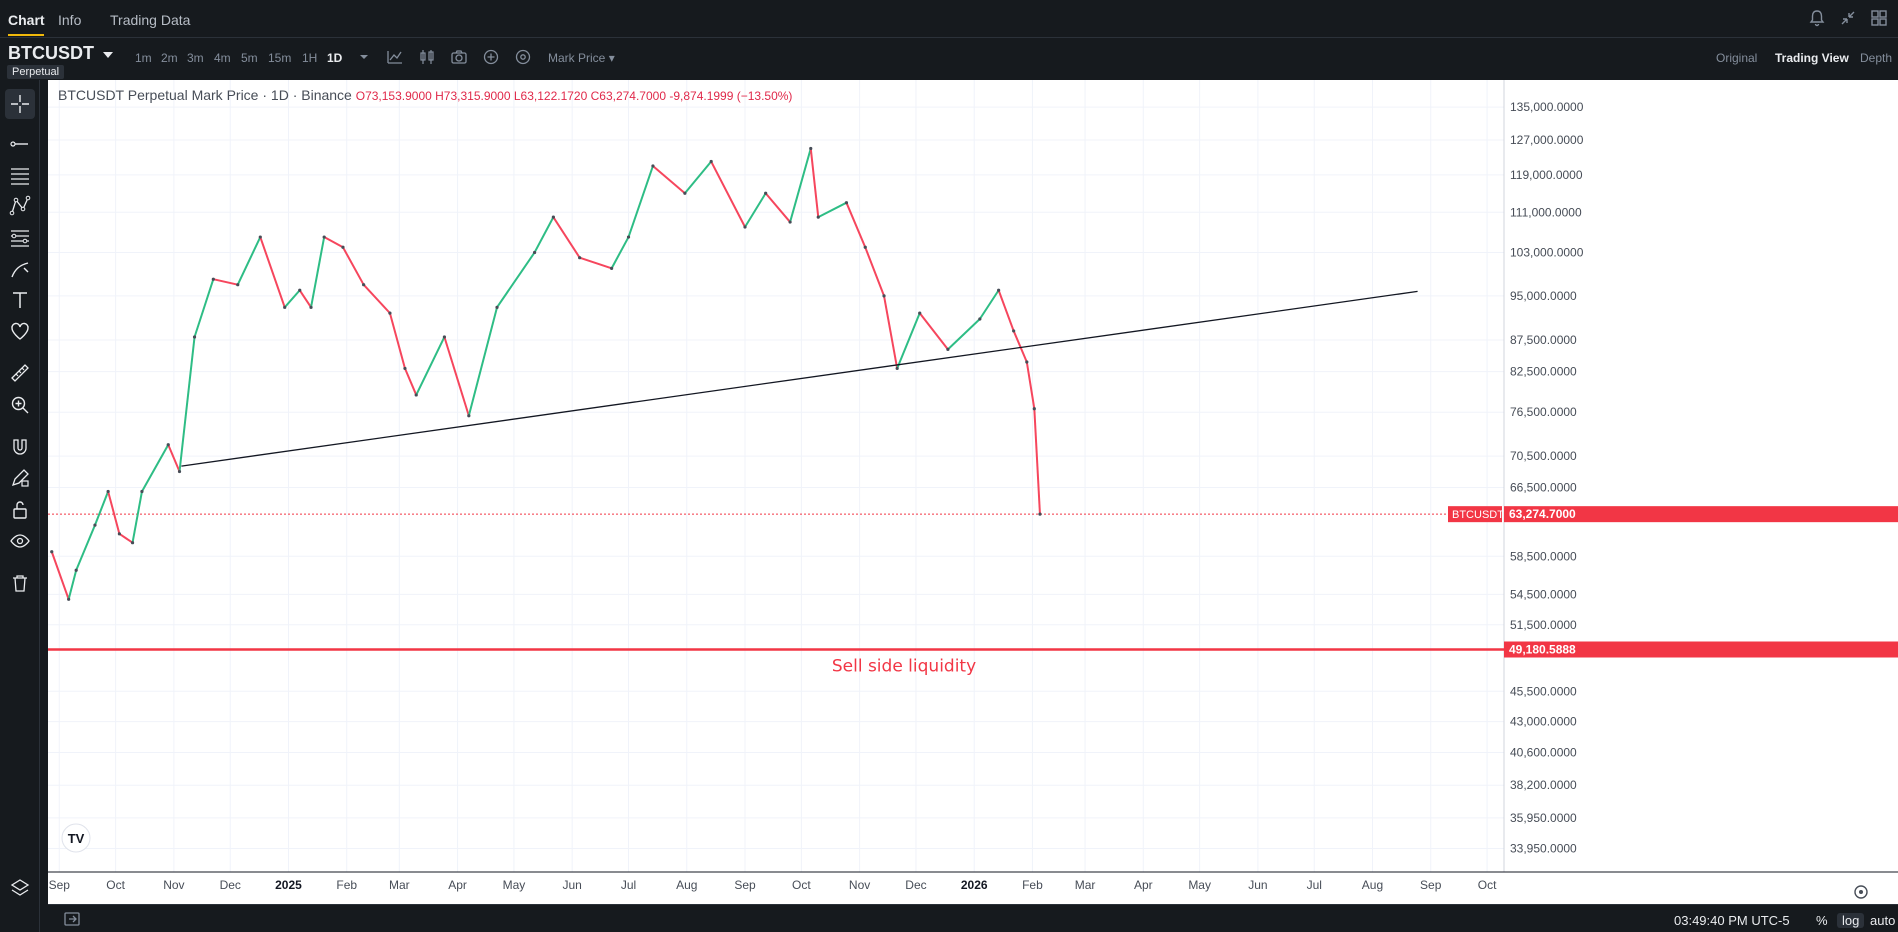 The height and width of the screenshot is (932, 1898). Describe the element at coordinates (20, 583) in the screenshot. I see `trash-icon` at that location.